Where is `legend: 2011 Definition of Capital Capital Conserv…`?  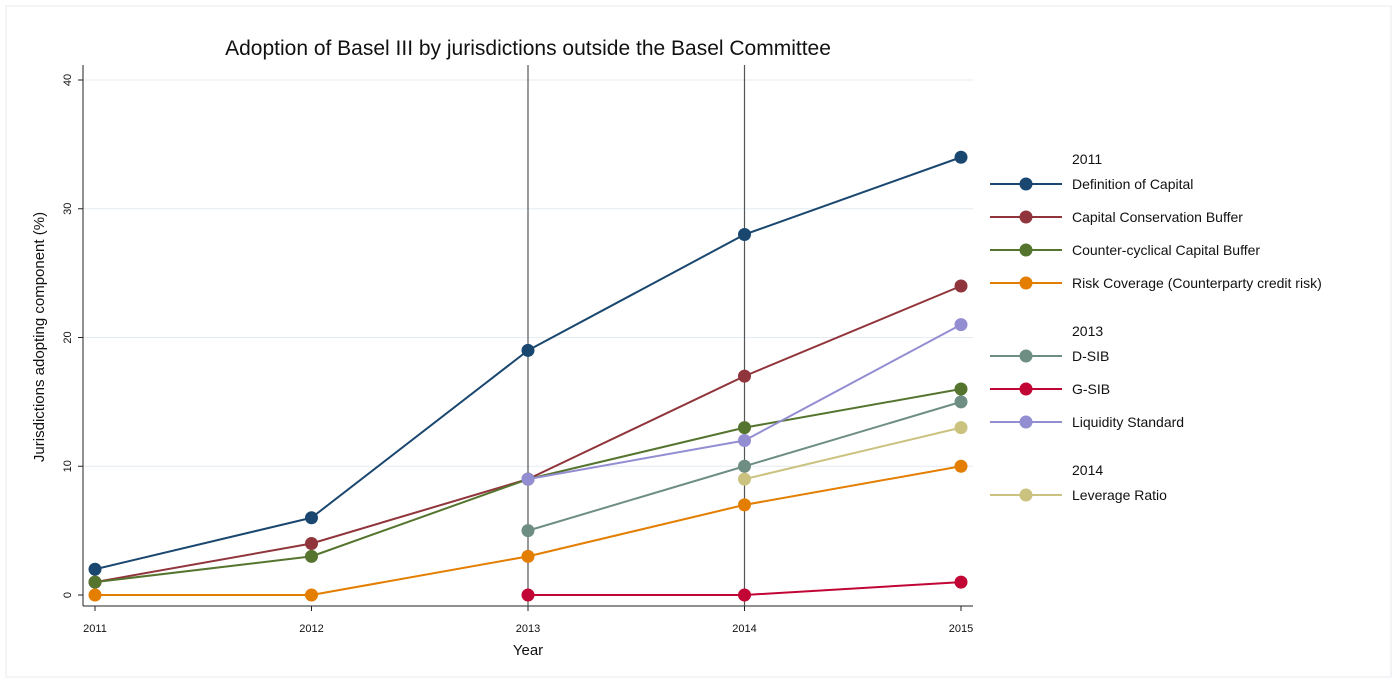
legend: 2011 Definition of Capital Capital Conserv… is located at coordinates (1156, 327).